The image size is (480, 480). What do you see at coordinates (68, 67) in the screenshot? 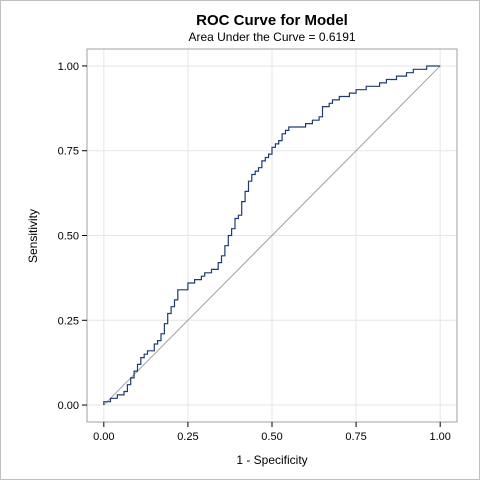
I see `y-tick-label: 1.00` at bounding box center [68, 67].